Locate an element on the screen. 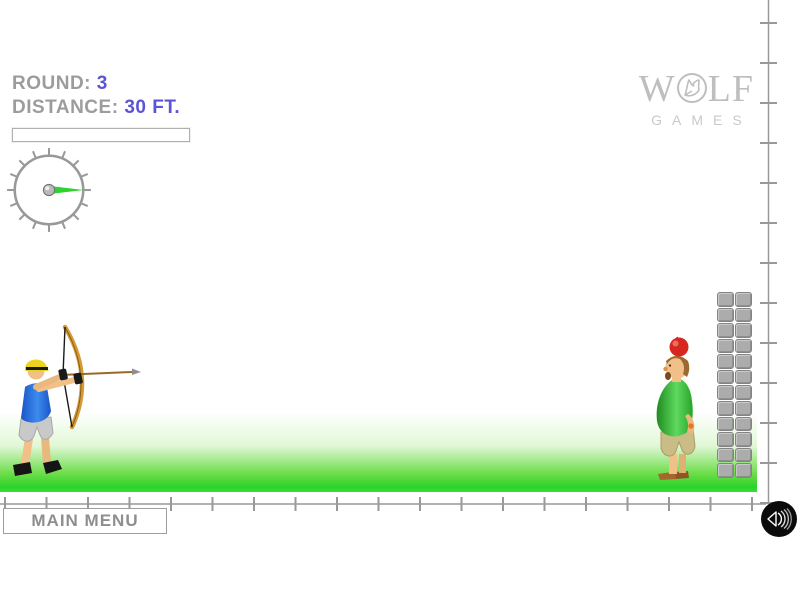 This screenshot has height=600, width=800. distance-label: DISTANCE: is located at coordinates (65, 107).